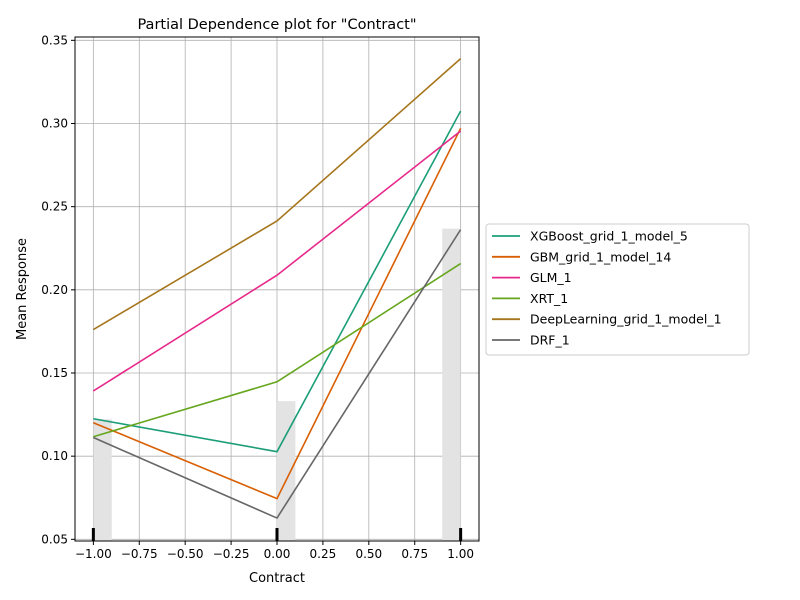  I want to click on x-axis-label: Contract, so click(277, 578).